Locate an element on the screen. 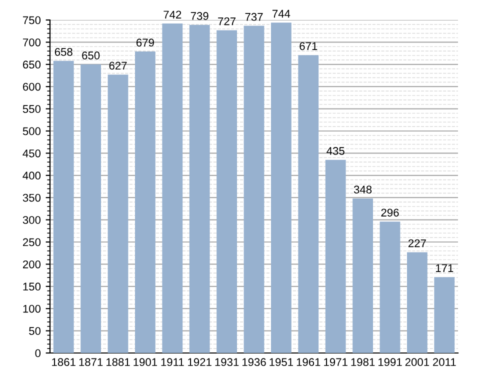  x-tick-label: 1901 is located at coordinates (146, 362).